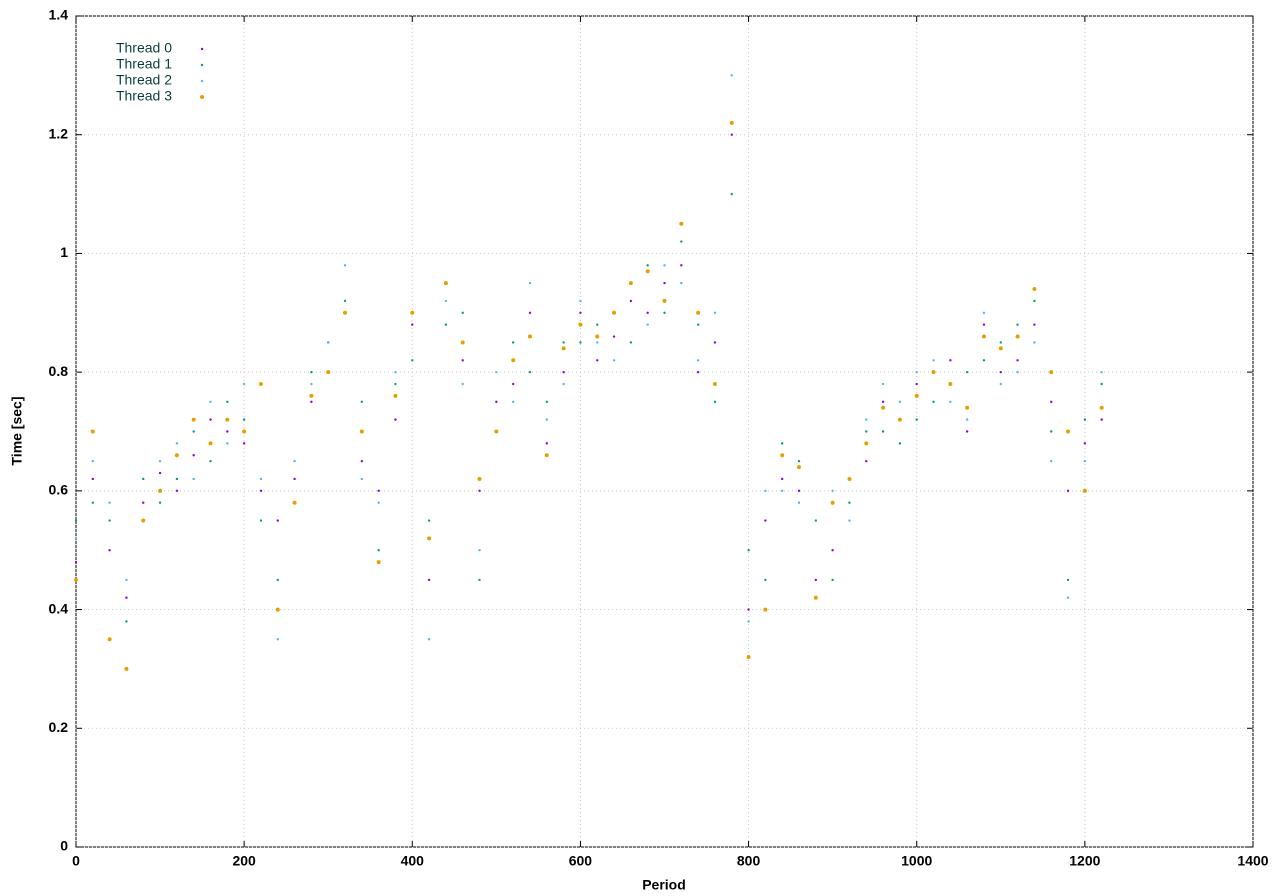  What do you see at coordinates (59, 490) in the screenshot?
I see `y-tick-label: 0.6` at bounding box center [59, 490].